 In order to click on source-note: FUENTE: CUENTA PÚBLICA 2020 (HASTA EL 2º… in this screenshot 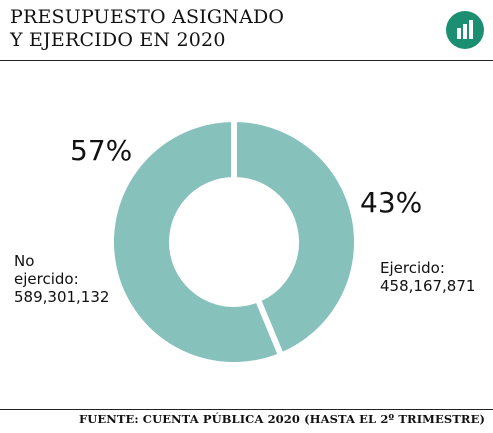, I will do `click(281, 419)`.